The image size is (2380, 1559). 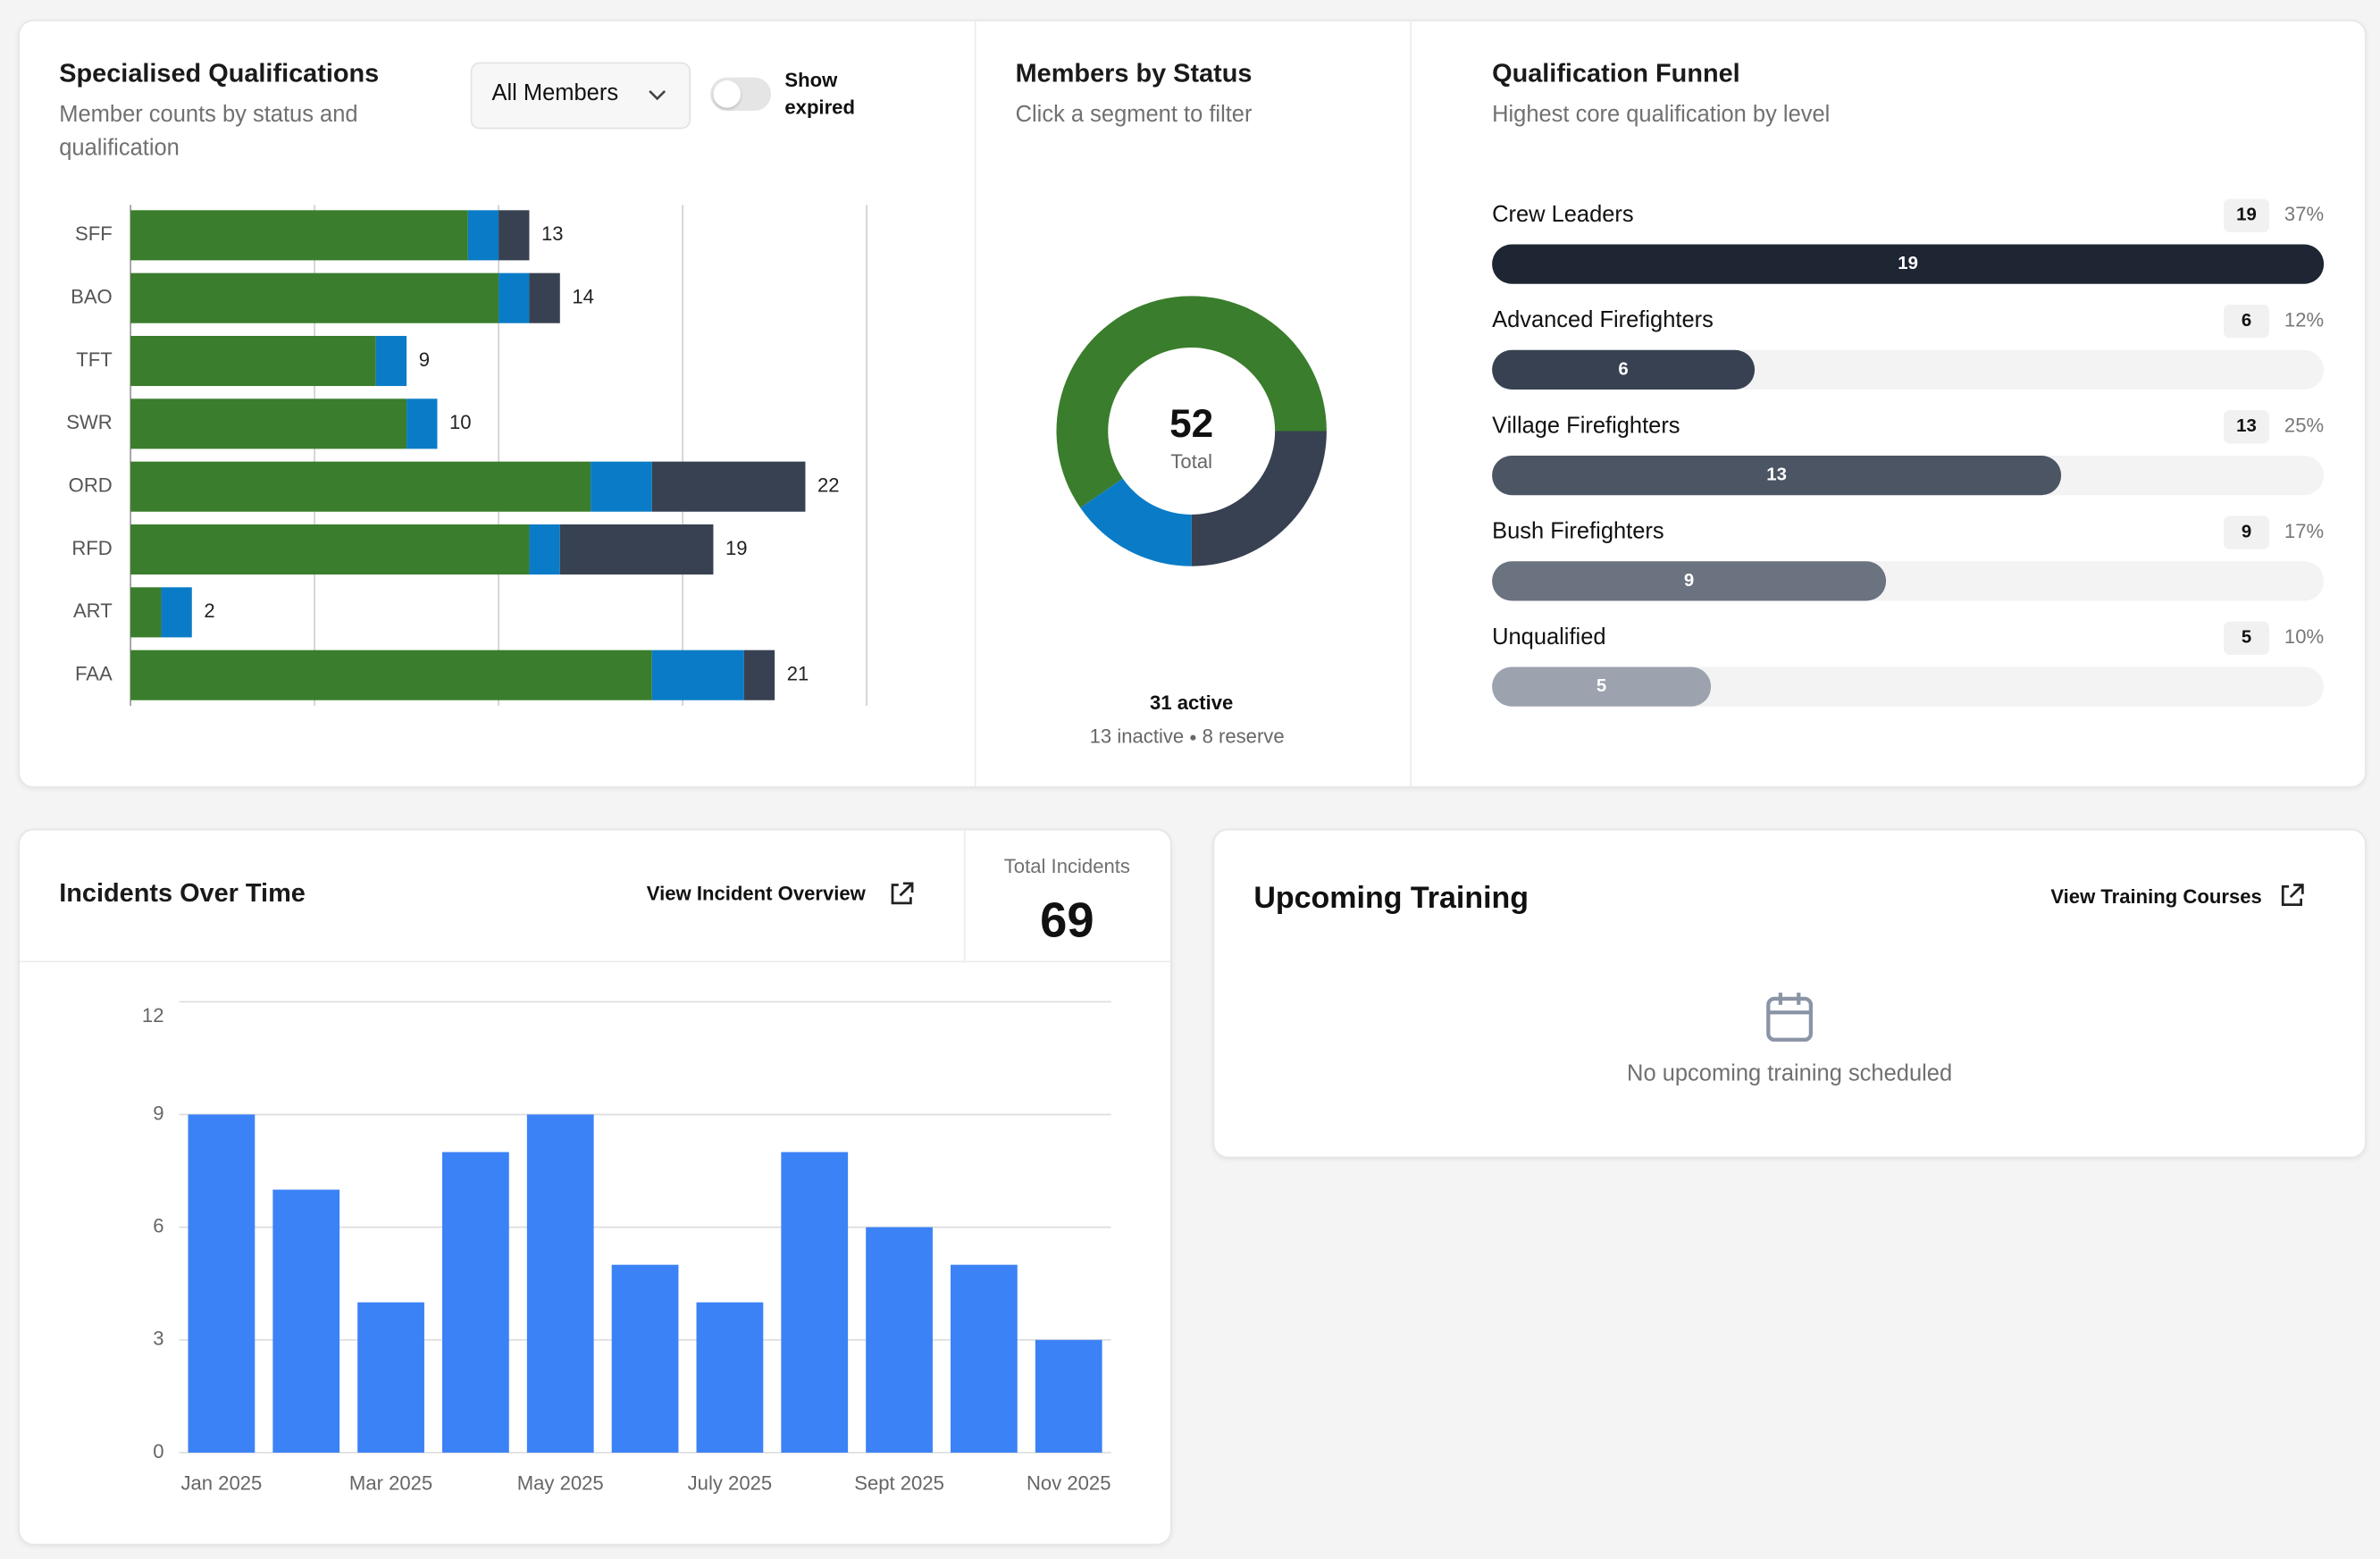 I want to click on count-label: 19, so click(x=2246, y=215).